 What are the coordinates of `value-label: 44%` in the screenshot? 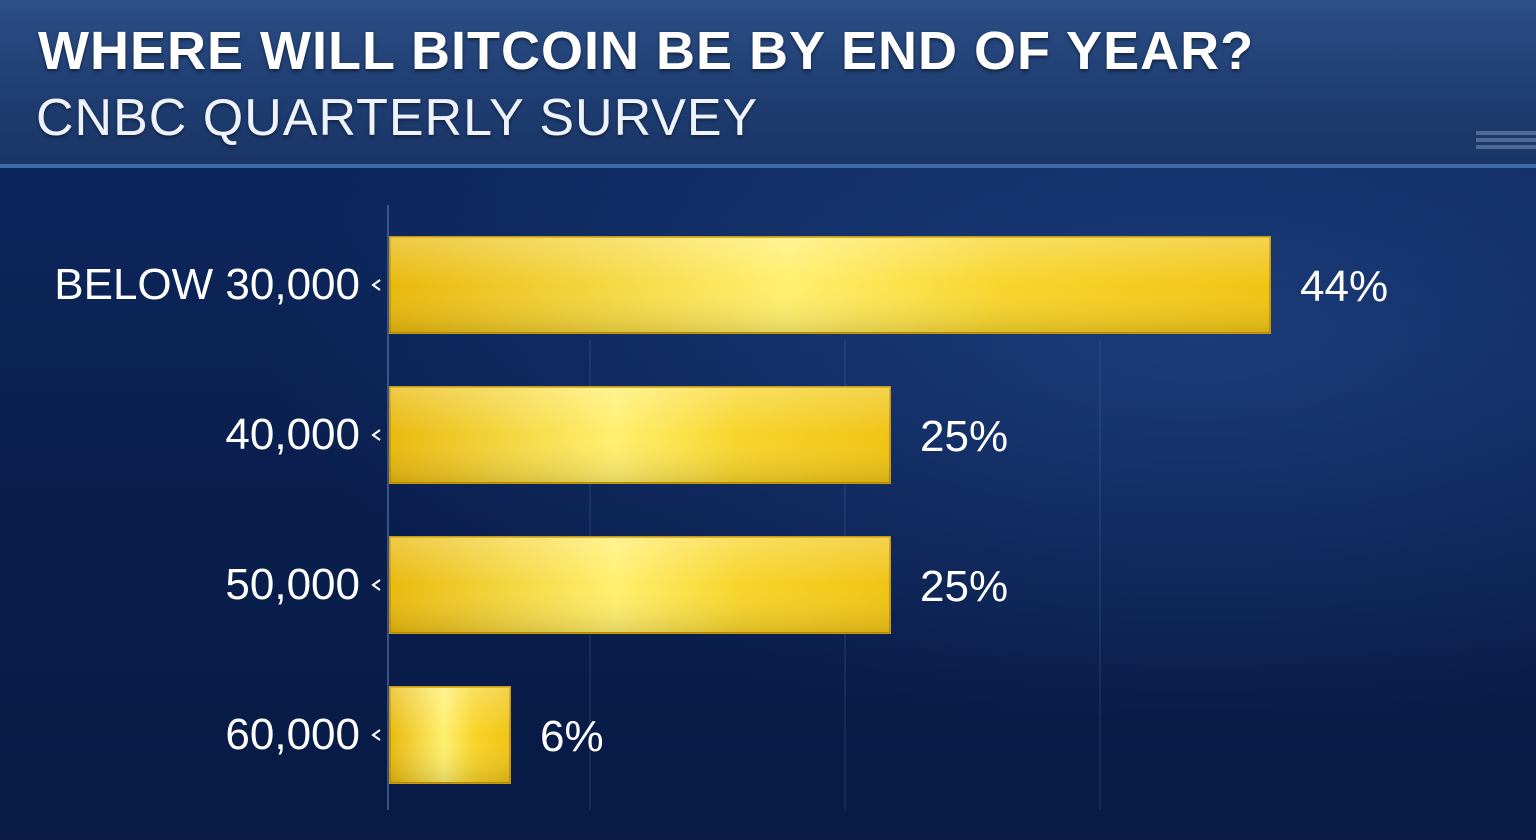 It's located at (1344, 286).